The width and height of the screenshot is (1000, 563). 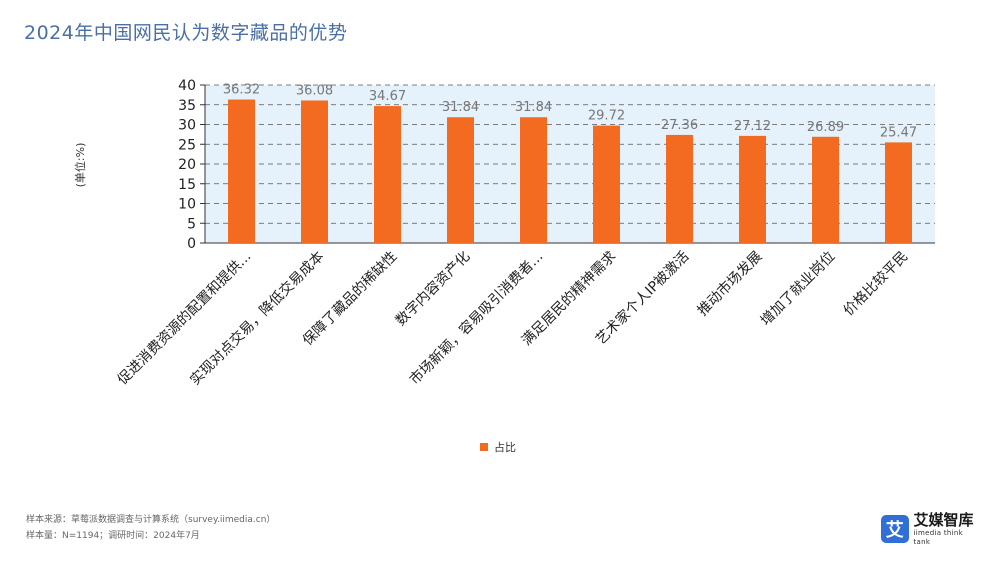 What do you see at coordinates (752, 126) in the screenshot?
I see `data-label: 27.12` at bounding box center [752, 126].